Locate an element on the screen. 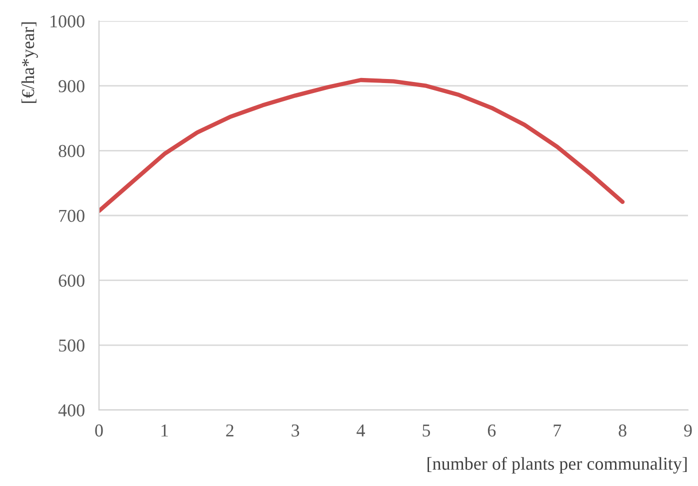  x-tick-label: 3 is located at coordinates (296, 430).